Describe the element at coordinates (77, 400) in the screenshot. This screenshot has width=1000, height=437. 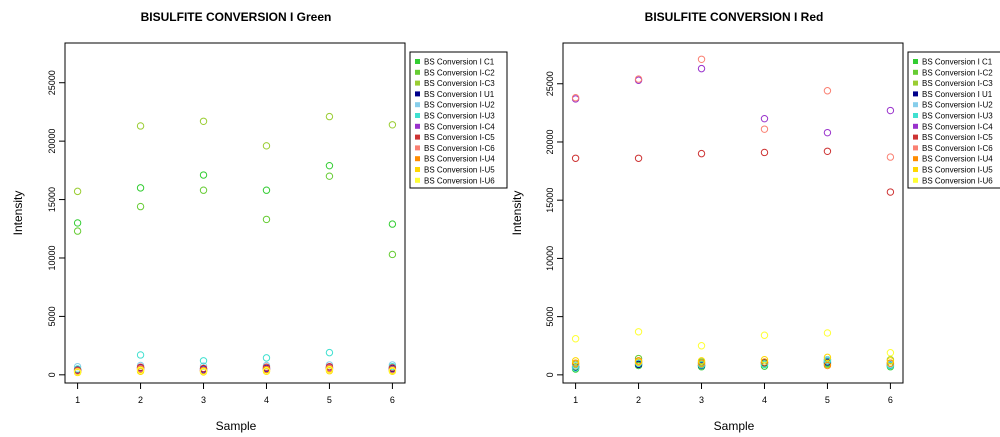
I see `x-tick-label: 1` at that location.